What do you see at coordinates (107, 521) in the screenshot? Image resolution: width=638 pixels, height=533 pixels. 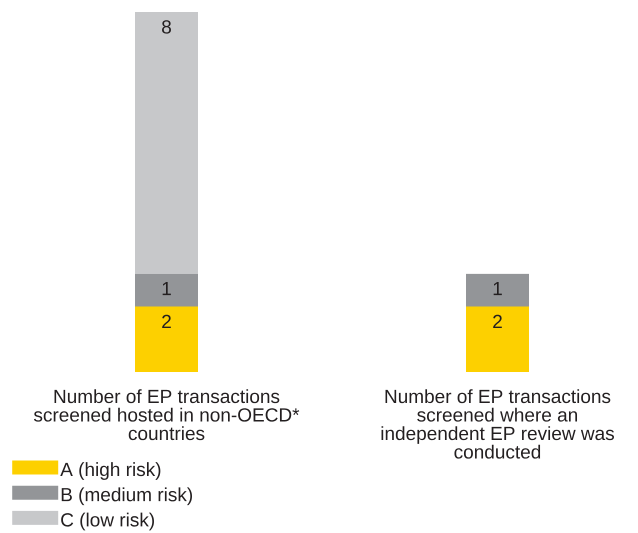 I see `legend-label: C (low risk)` at bounding box center [107, 521].